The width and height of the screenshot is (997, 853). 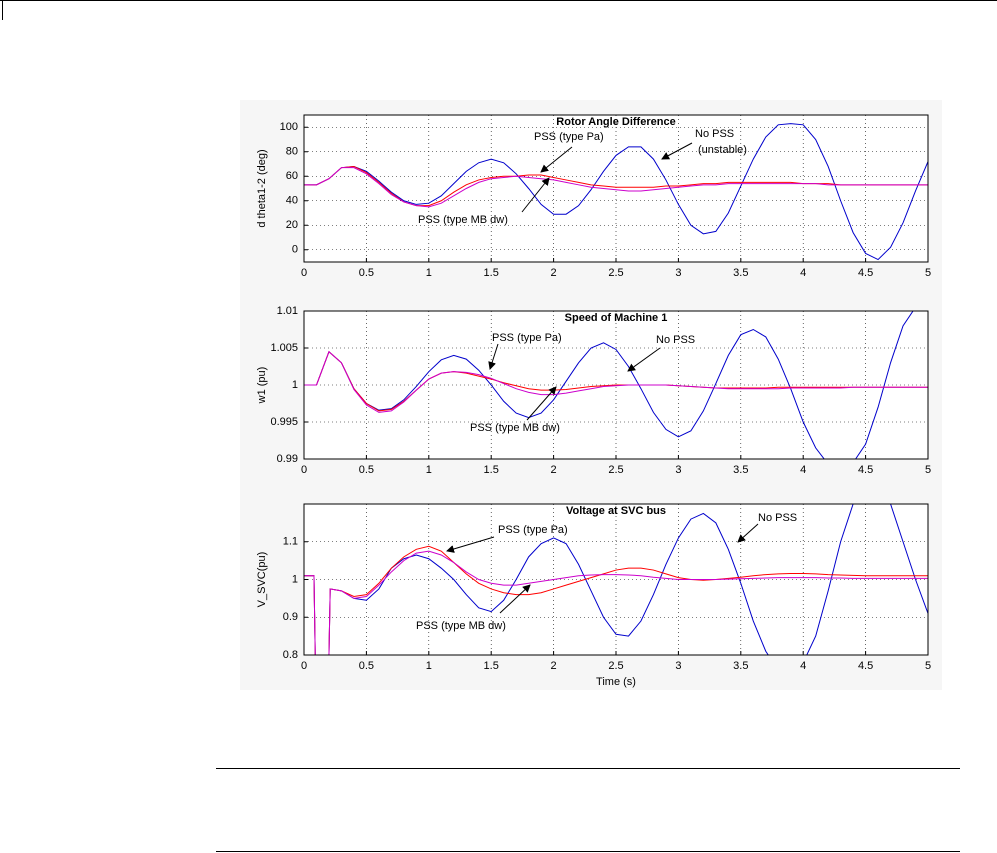 What do you see at coordinates (284, 422) in the screenshot?
I see `y-tick-label: 0.995` at bounding box center [284, 422].